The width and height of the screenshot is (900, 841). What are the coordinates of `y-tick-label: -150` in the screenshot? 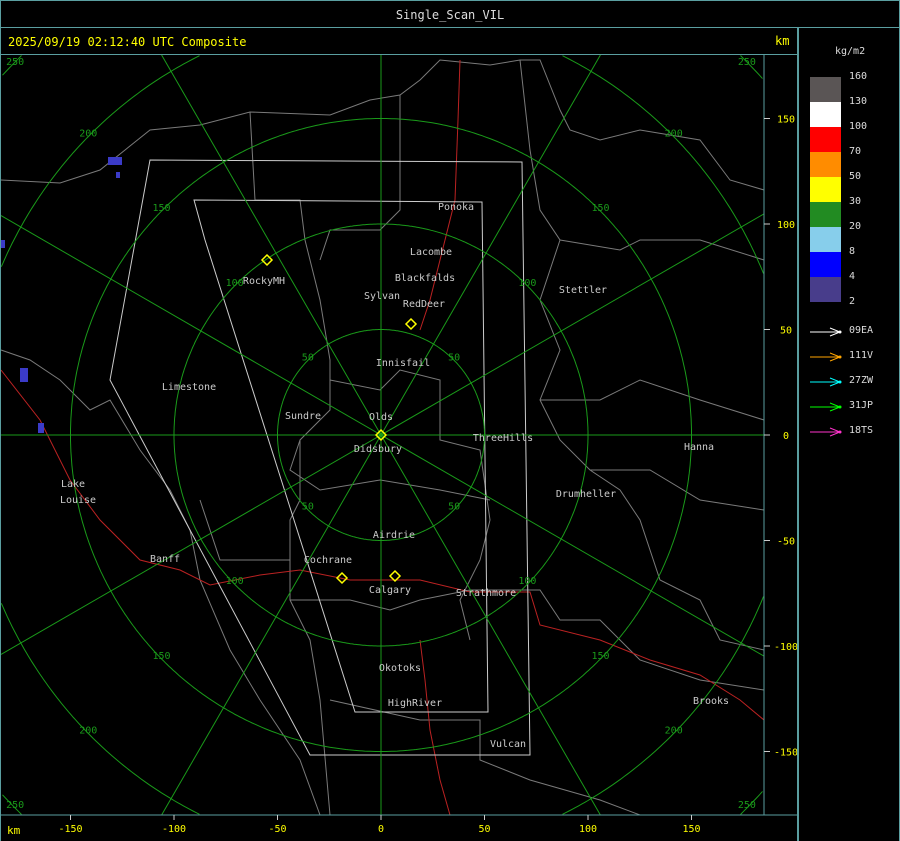 It's located at (786, 753).